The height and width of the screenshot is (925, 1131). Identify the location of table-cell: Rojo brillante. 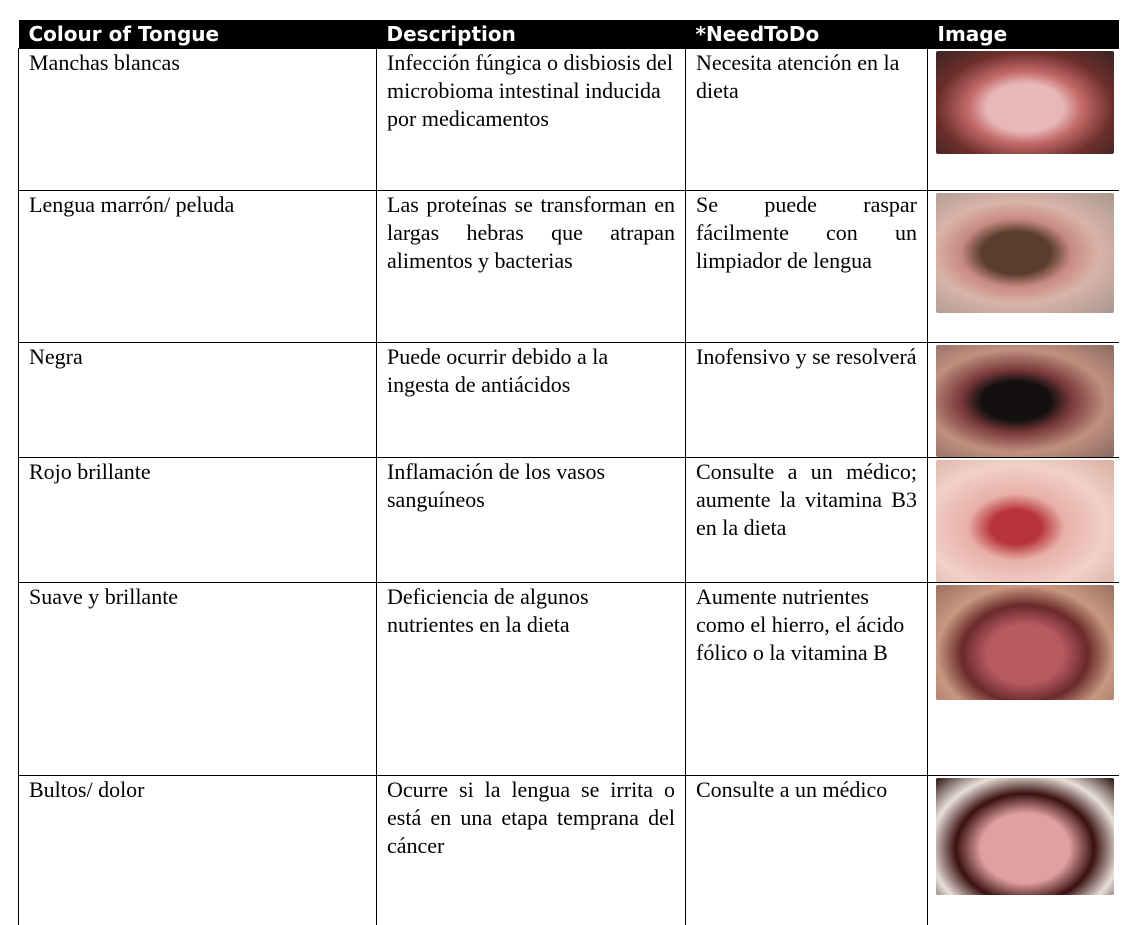
(197, 520).